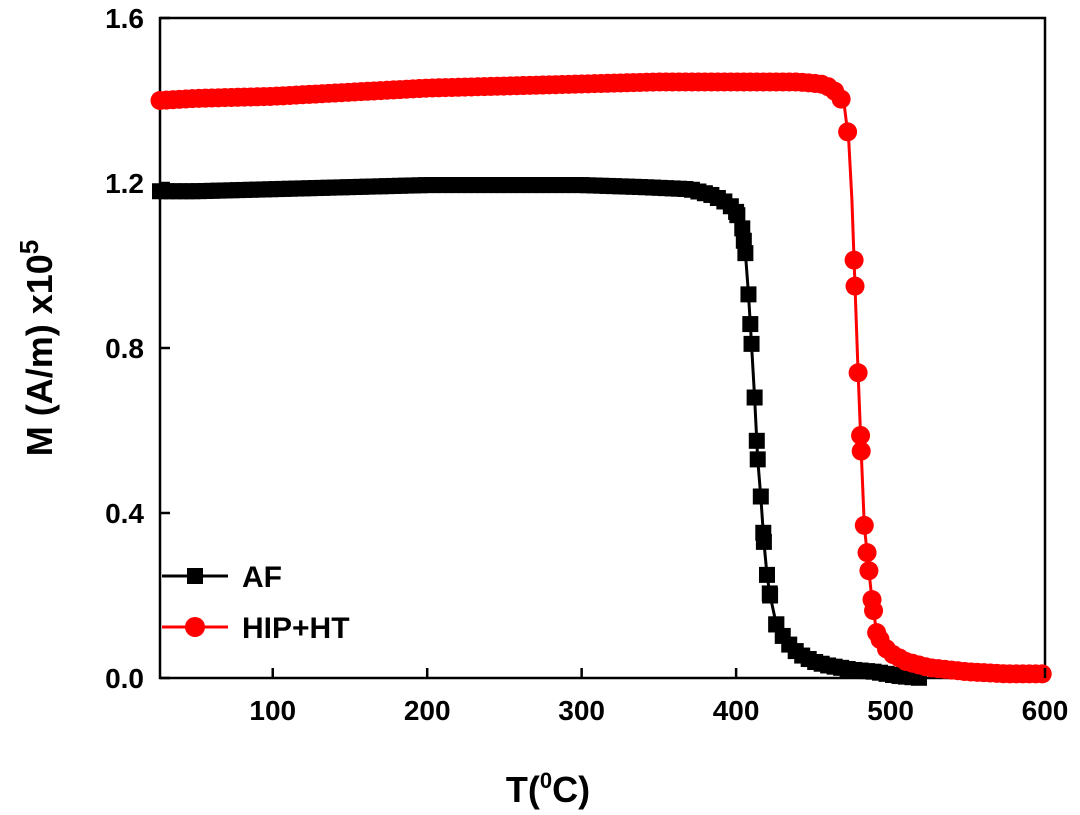  What do you see at coordinates (195, 576) in the screenshot?
I see `legend-marker-af` at bounding box center [195, 576].